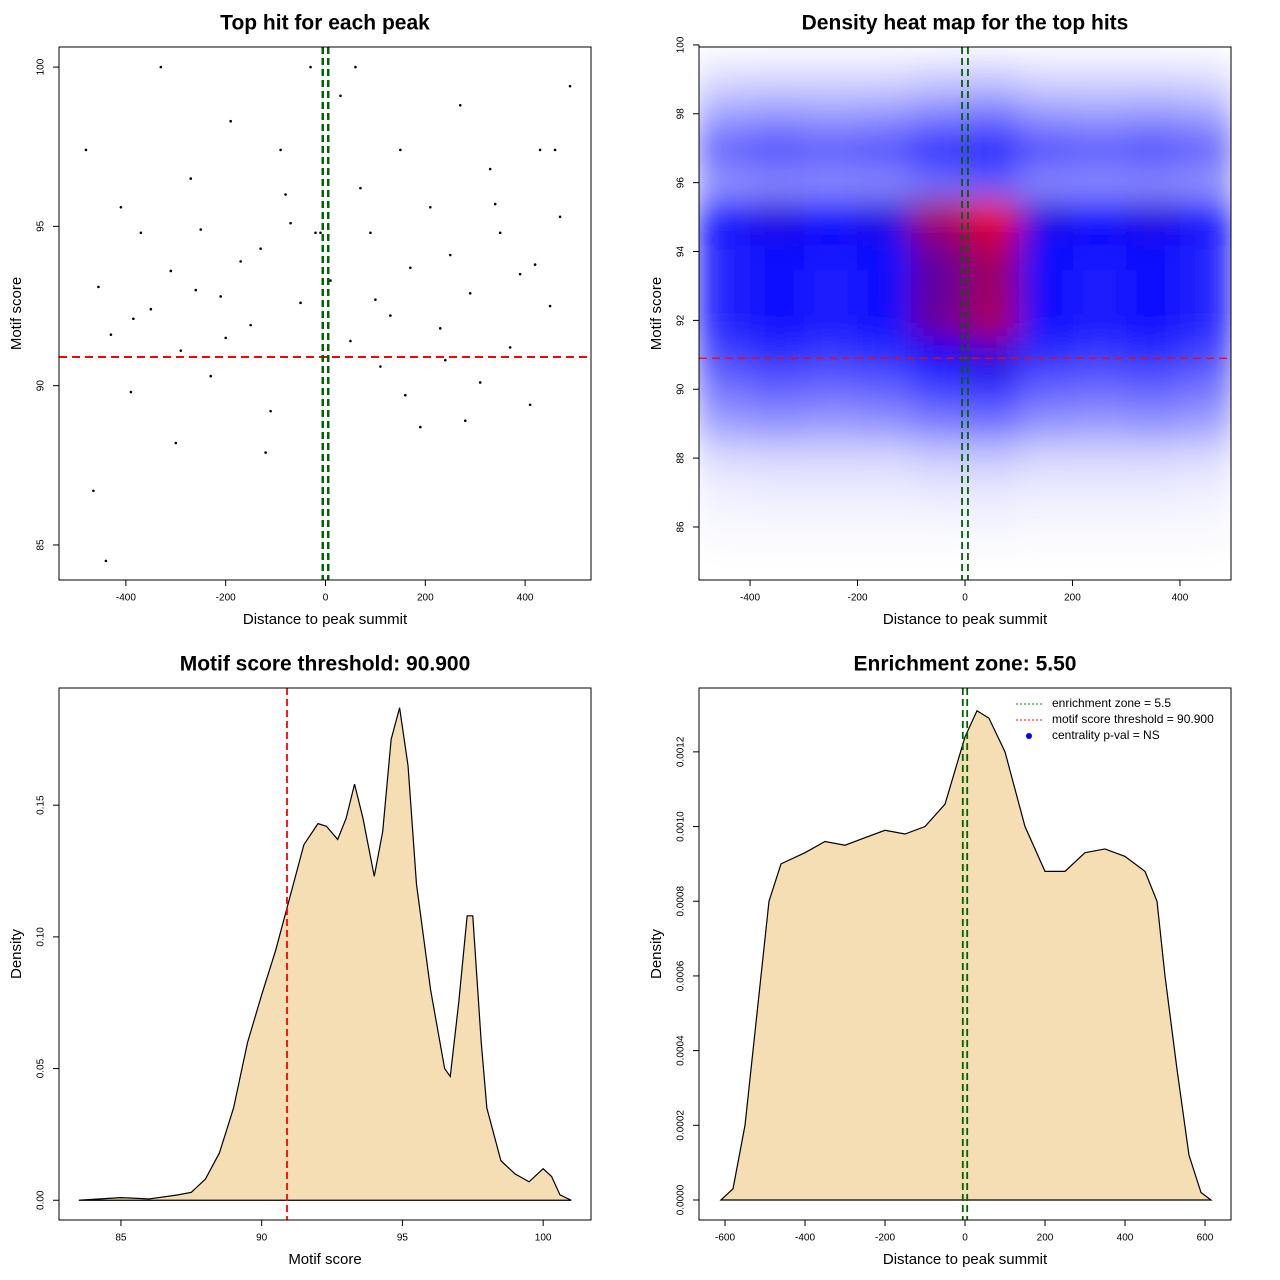  Describe the element at coordinates (681, 183) in the screenshot. I see `y-tick-label: 96` at that location.